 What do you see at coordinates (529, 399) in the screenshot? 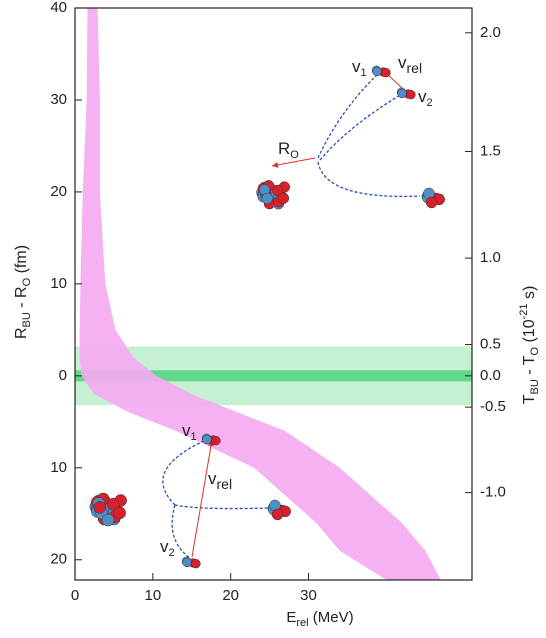
I see `y2-label-part: T` at bounding box center [529, 399].